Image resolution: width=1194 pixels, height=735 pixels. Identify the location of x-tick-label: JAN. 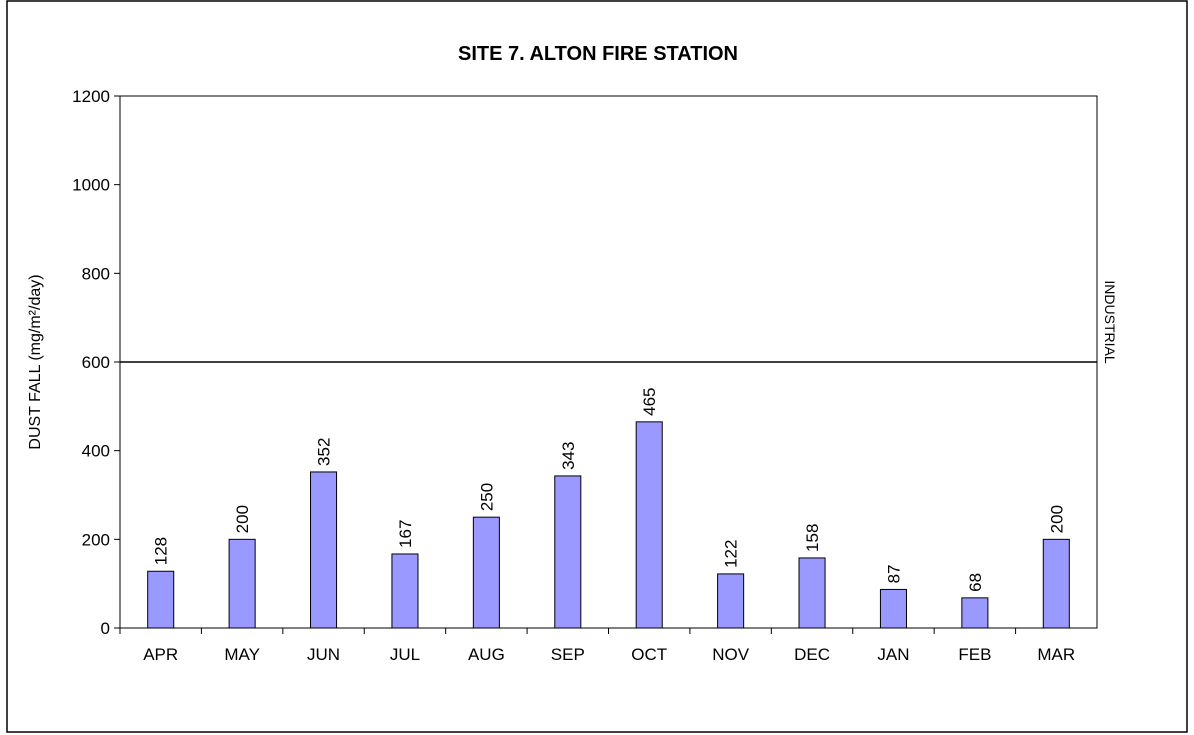
(893, 654).